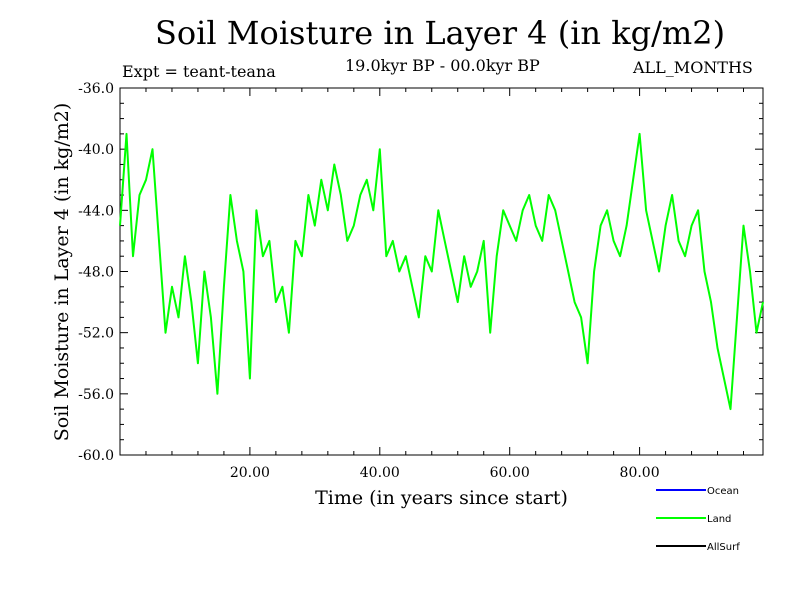  What do you see at coordinates (96, 211) in the screenshot?
I see `y-tick-label: -44.0` at bounding box center [96, 211].